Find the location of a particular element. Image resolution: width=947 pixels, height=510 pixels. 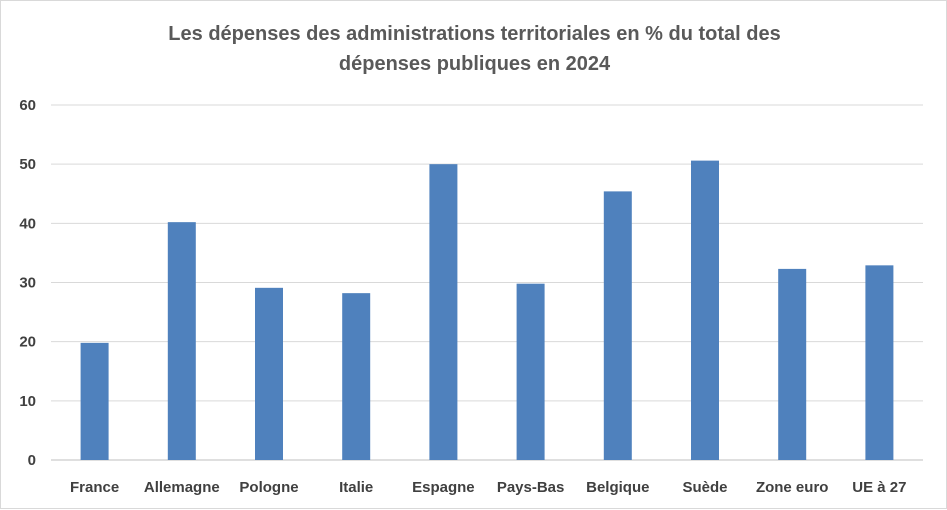

x-category-label: Pays-Bas is located at coordinates (531, 487).